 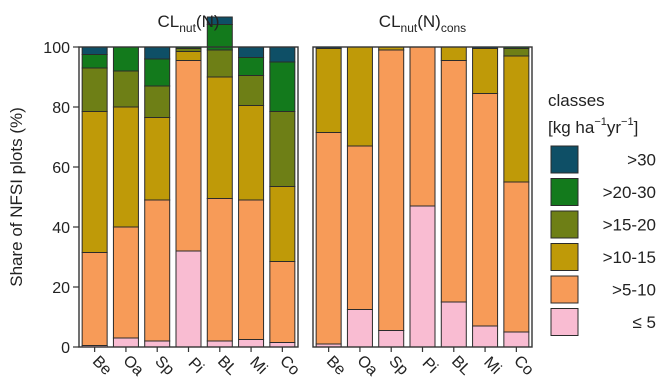 What do you see at coordinates (614, 127) in the screenshot?
I see `legend-title-part: yr` at bounding box center [614, 127].